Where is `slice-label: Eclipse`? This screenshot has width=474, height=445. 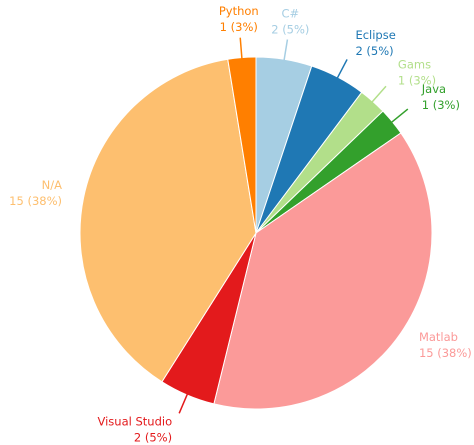 slice-label: Eclipse is located at coordinates (375, 35).